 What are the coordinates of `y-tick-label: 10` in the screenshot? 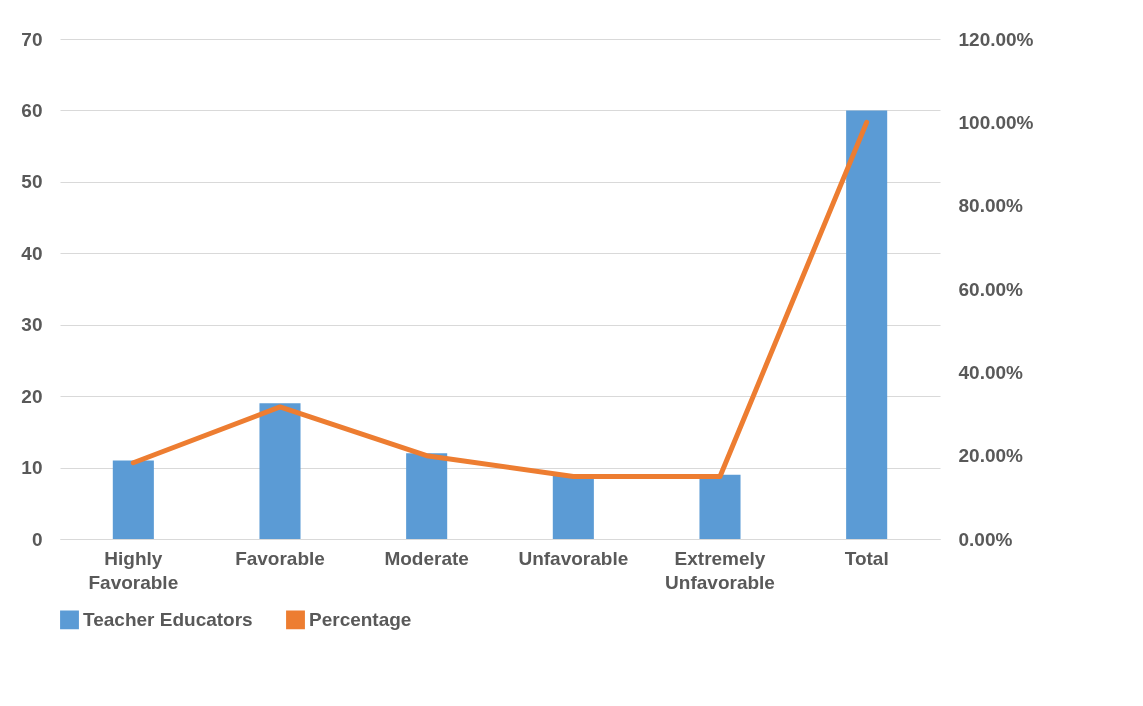 It's located at (32, 468).